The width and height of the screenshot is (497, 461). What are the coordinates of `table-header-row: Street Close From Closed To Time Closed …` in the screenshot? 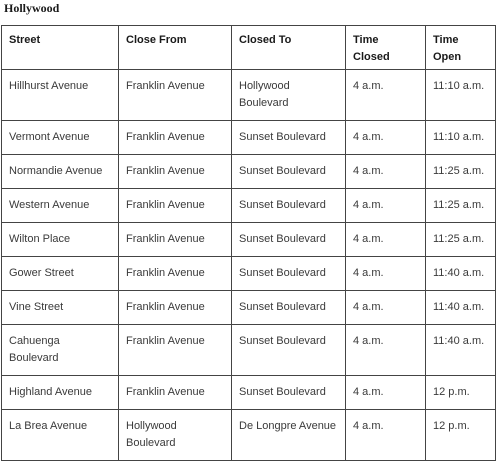 It's located at (248, 47).